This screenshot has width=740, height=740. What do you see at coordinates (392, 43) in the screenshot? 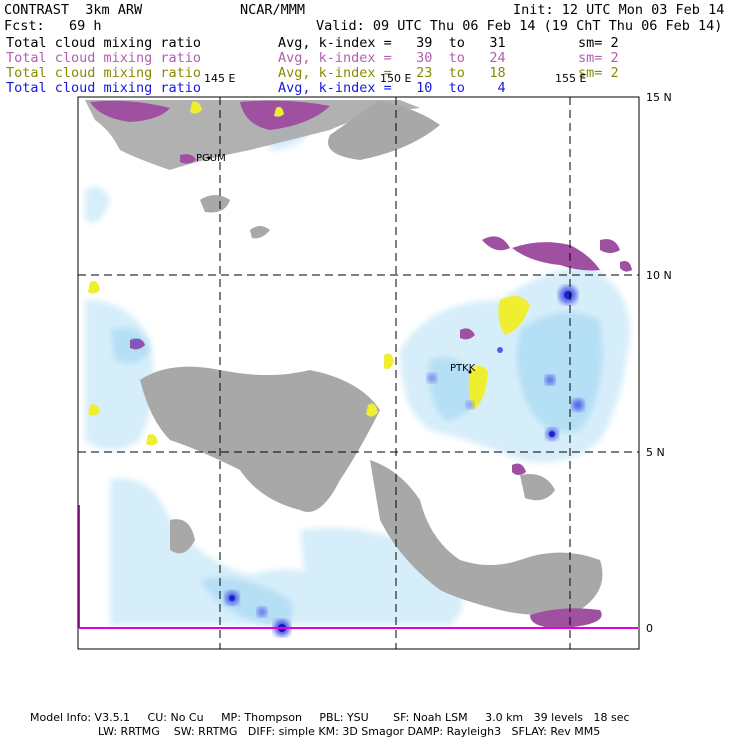
I see `field-stat-1: Avg, k-index = 39 to 31` at bounding box center [392, 43].